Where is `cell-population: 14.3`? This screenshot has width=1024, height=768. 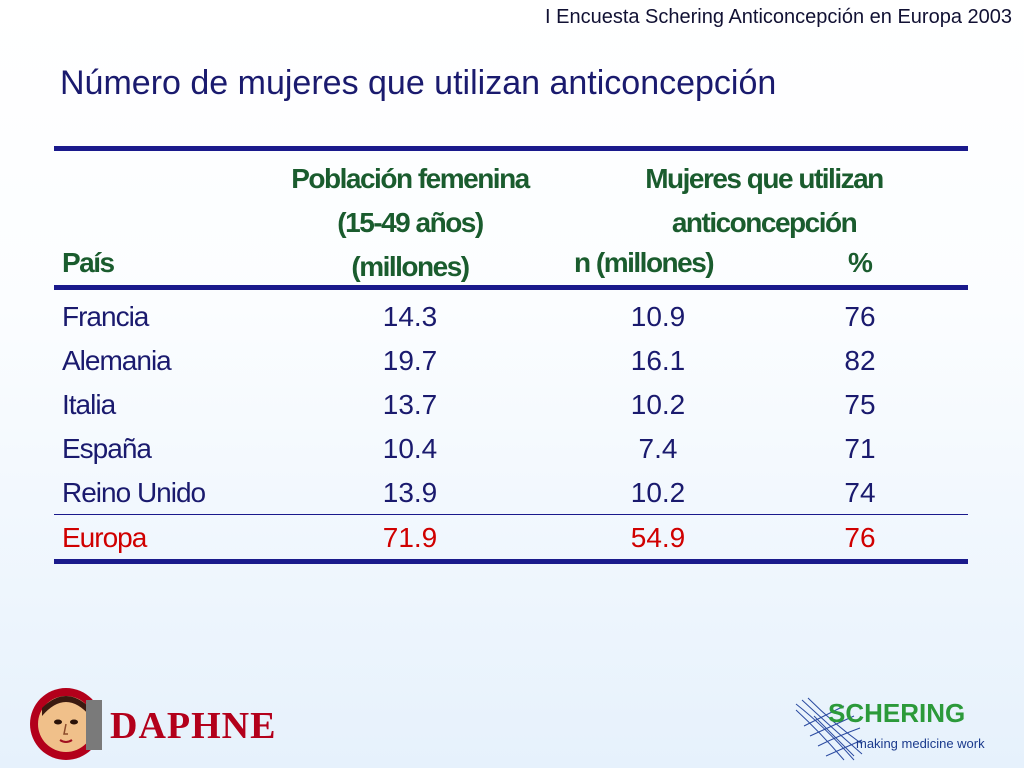 cell-population: 14.3 is located at coordinates (410, 316).